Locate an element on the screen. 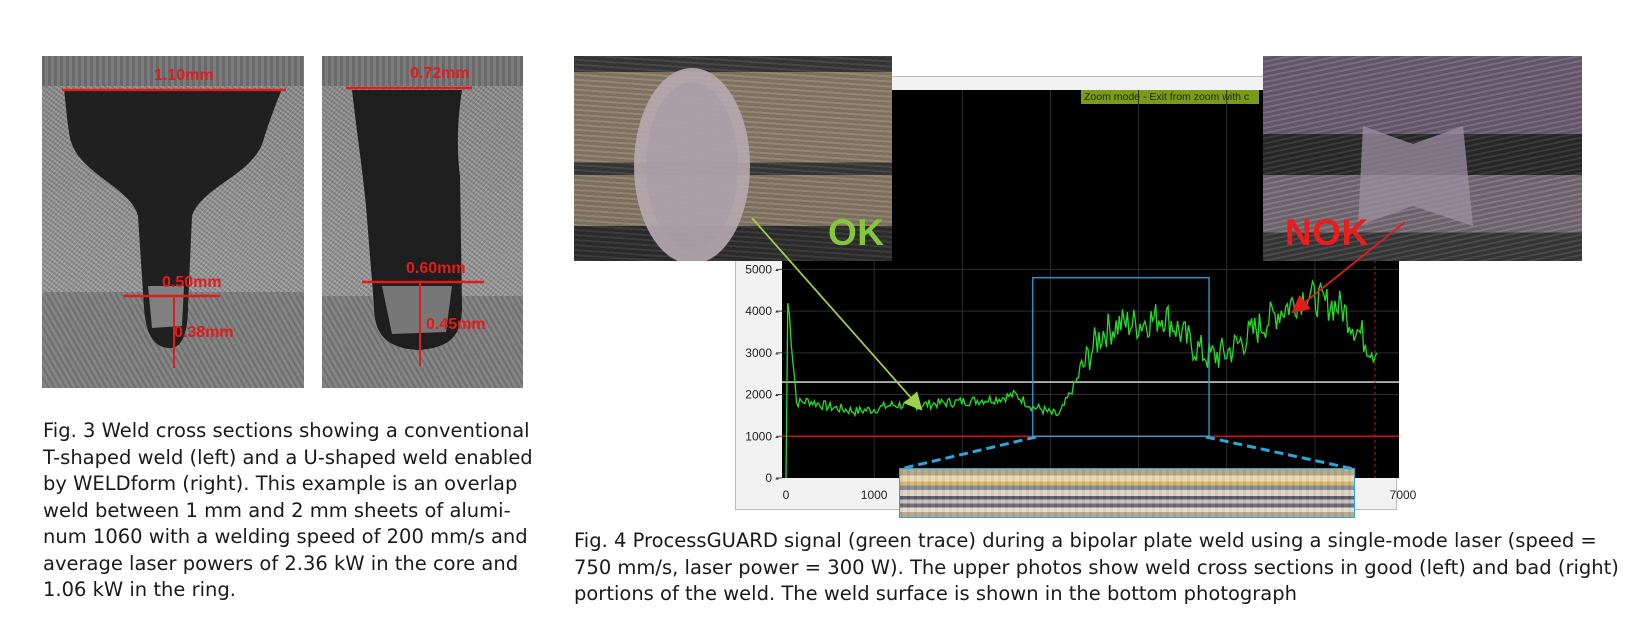 This screenshot has width=1625, height=631. weld-cross-section-t-shaped: 1.10mm 0.50mm 0.38mm is located at coordinates (173, 222).